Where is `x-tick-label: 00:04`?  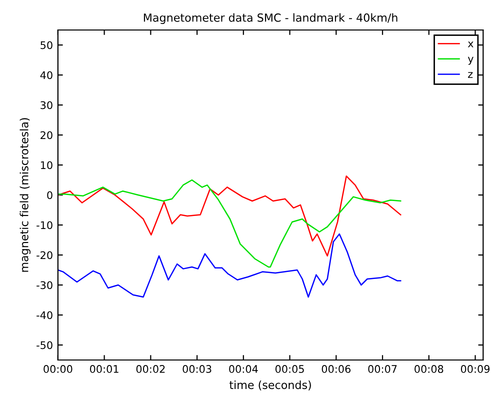 x-tick-label: 00:04 is located at coordinates (243, 369).